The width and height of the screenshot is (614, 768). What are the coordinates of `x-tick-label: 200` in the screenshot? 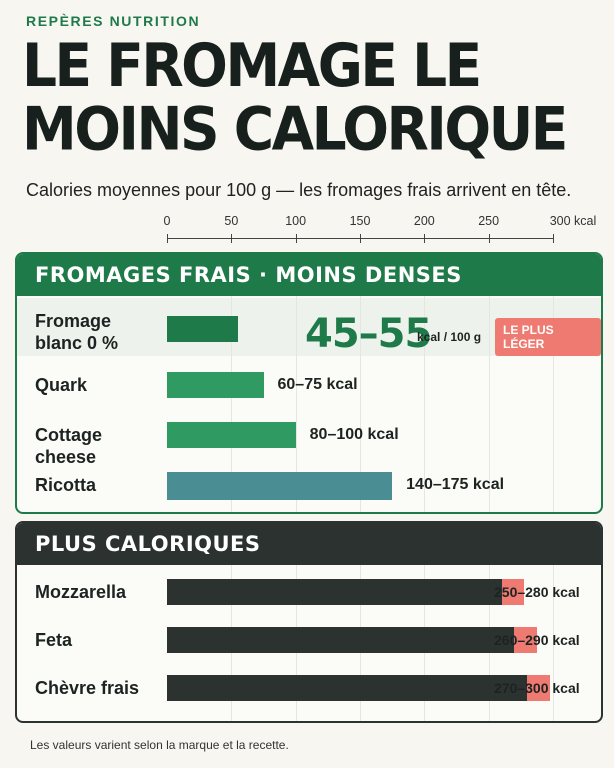 It's located at (424, 221).